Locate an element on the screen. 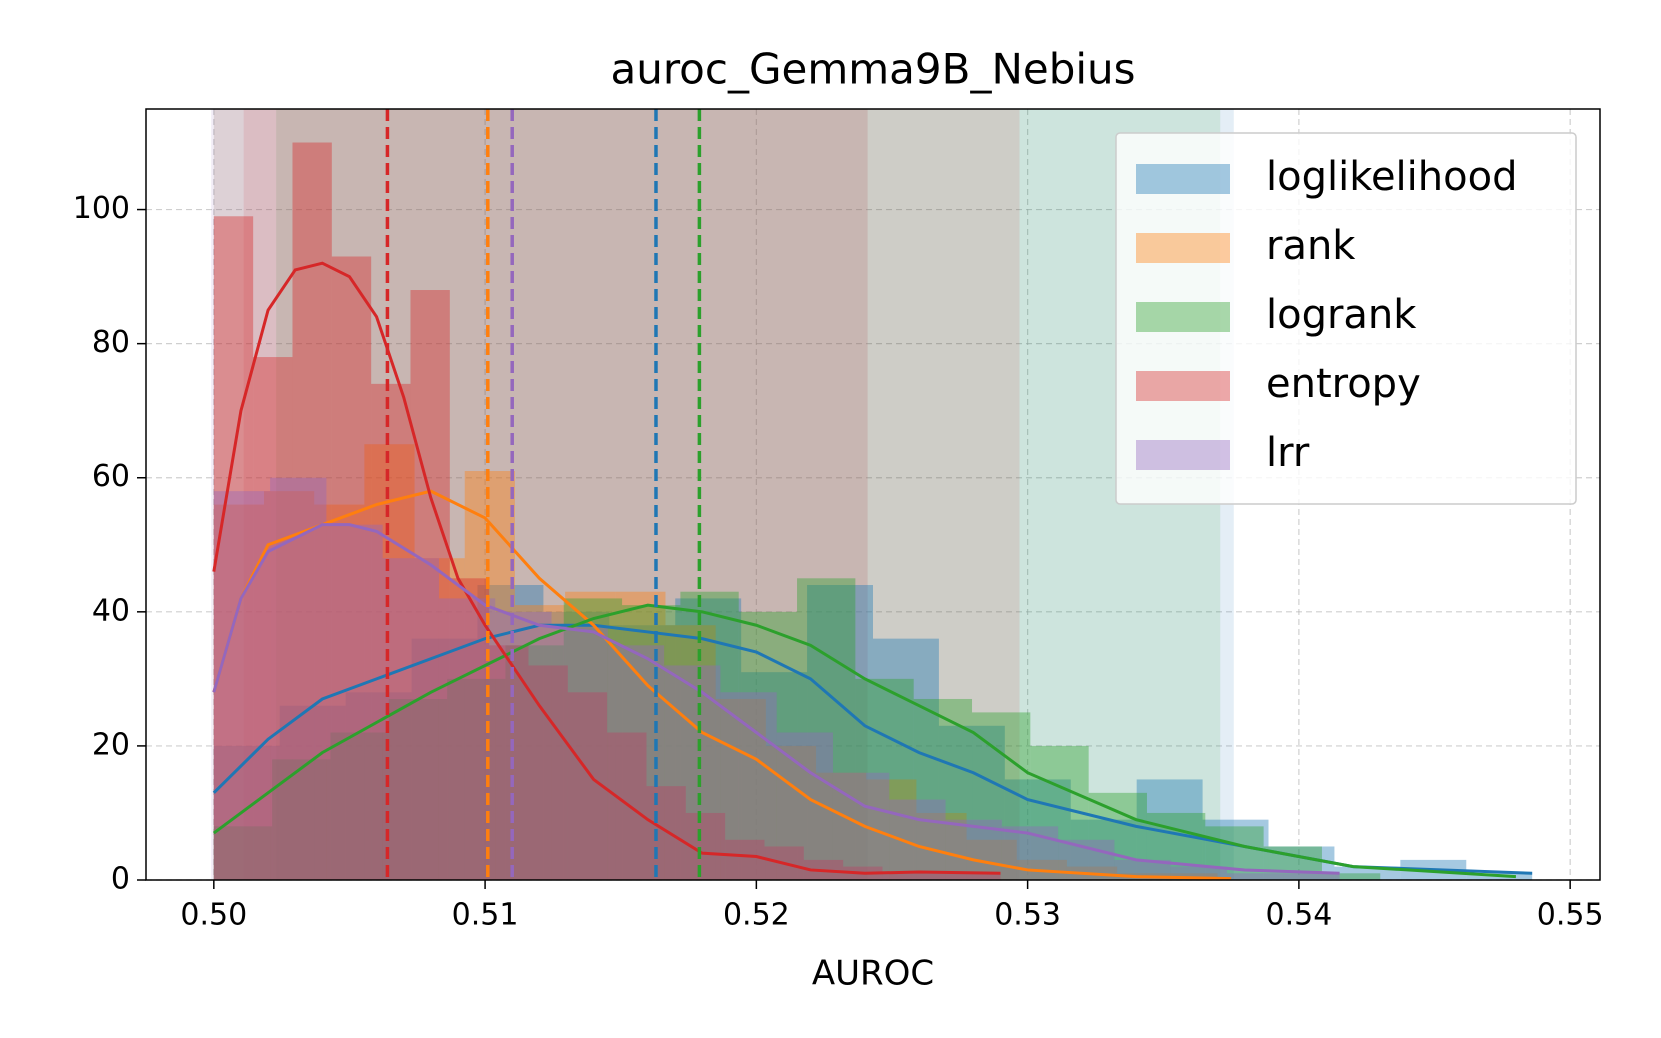 The image size is (1661, 1038). y-tick-label: 20 is located at coordinates (111, 744).